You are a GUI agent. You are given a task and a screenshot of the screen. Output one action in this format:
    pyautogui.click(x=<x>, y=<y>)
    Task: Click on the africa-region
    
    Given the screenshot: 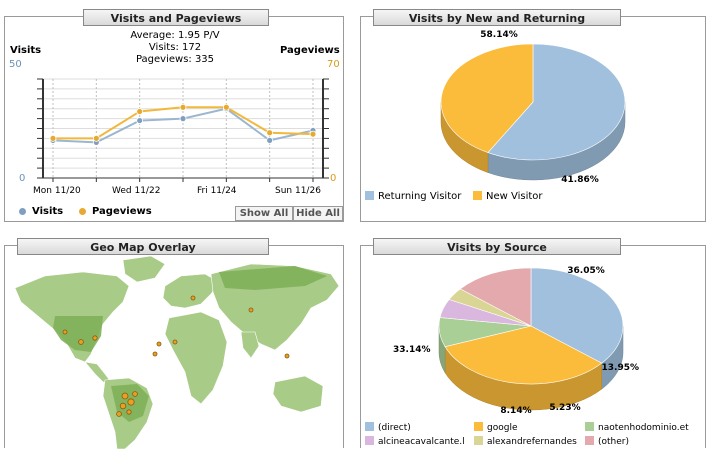 What is the action you would take?
    pyautogui.click(x=196, y=358)
    